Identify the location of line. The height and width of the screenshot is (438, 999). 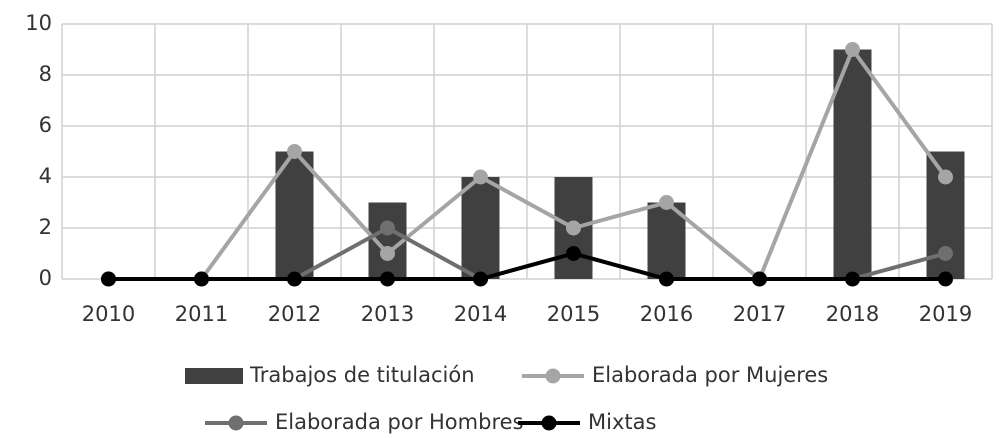
(527, 266).